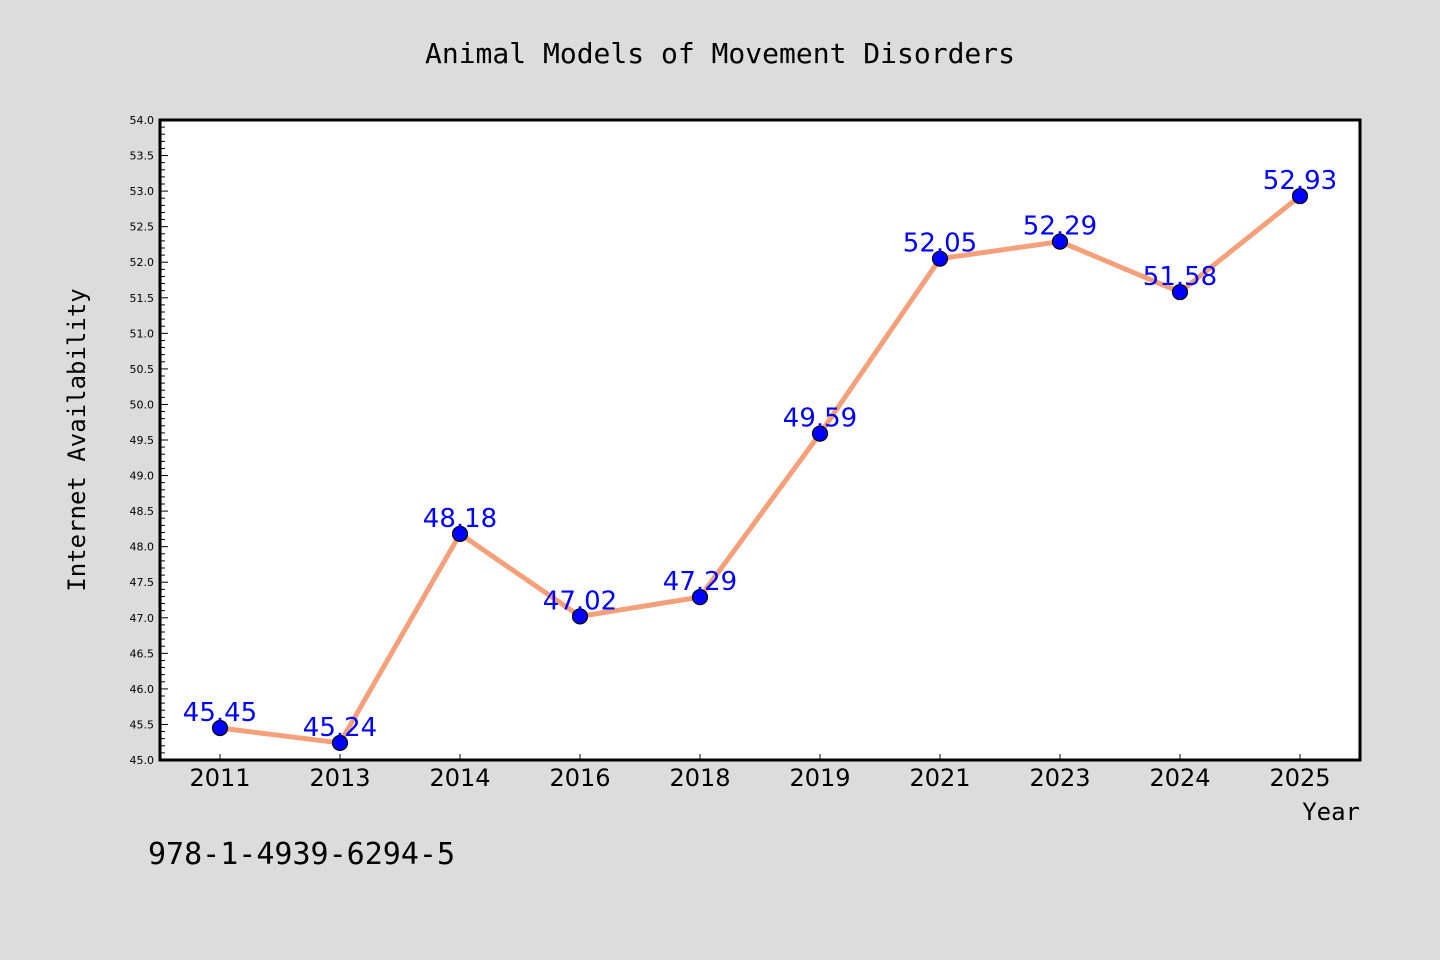 This screenshot has width=1440, height=960. What do you see at coordinates (339, 778) in the screenshot?
I see `x-tick-label: 2013` at bounding box center [339, 778].